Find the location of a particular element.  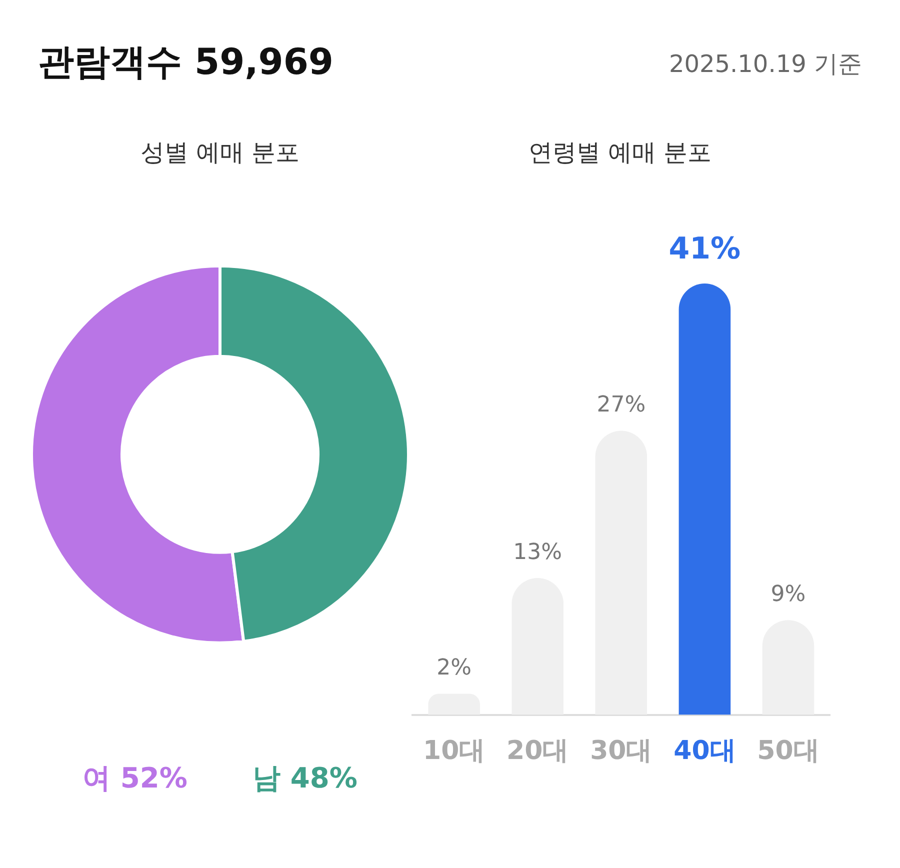

text: 2025.10.19 기준 is located at coordinates (765, 64).